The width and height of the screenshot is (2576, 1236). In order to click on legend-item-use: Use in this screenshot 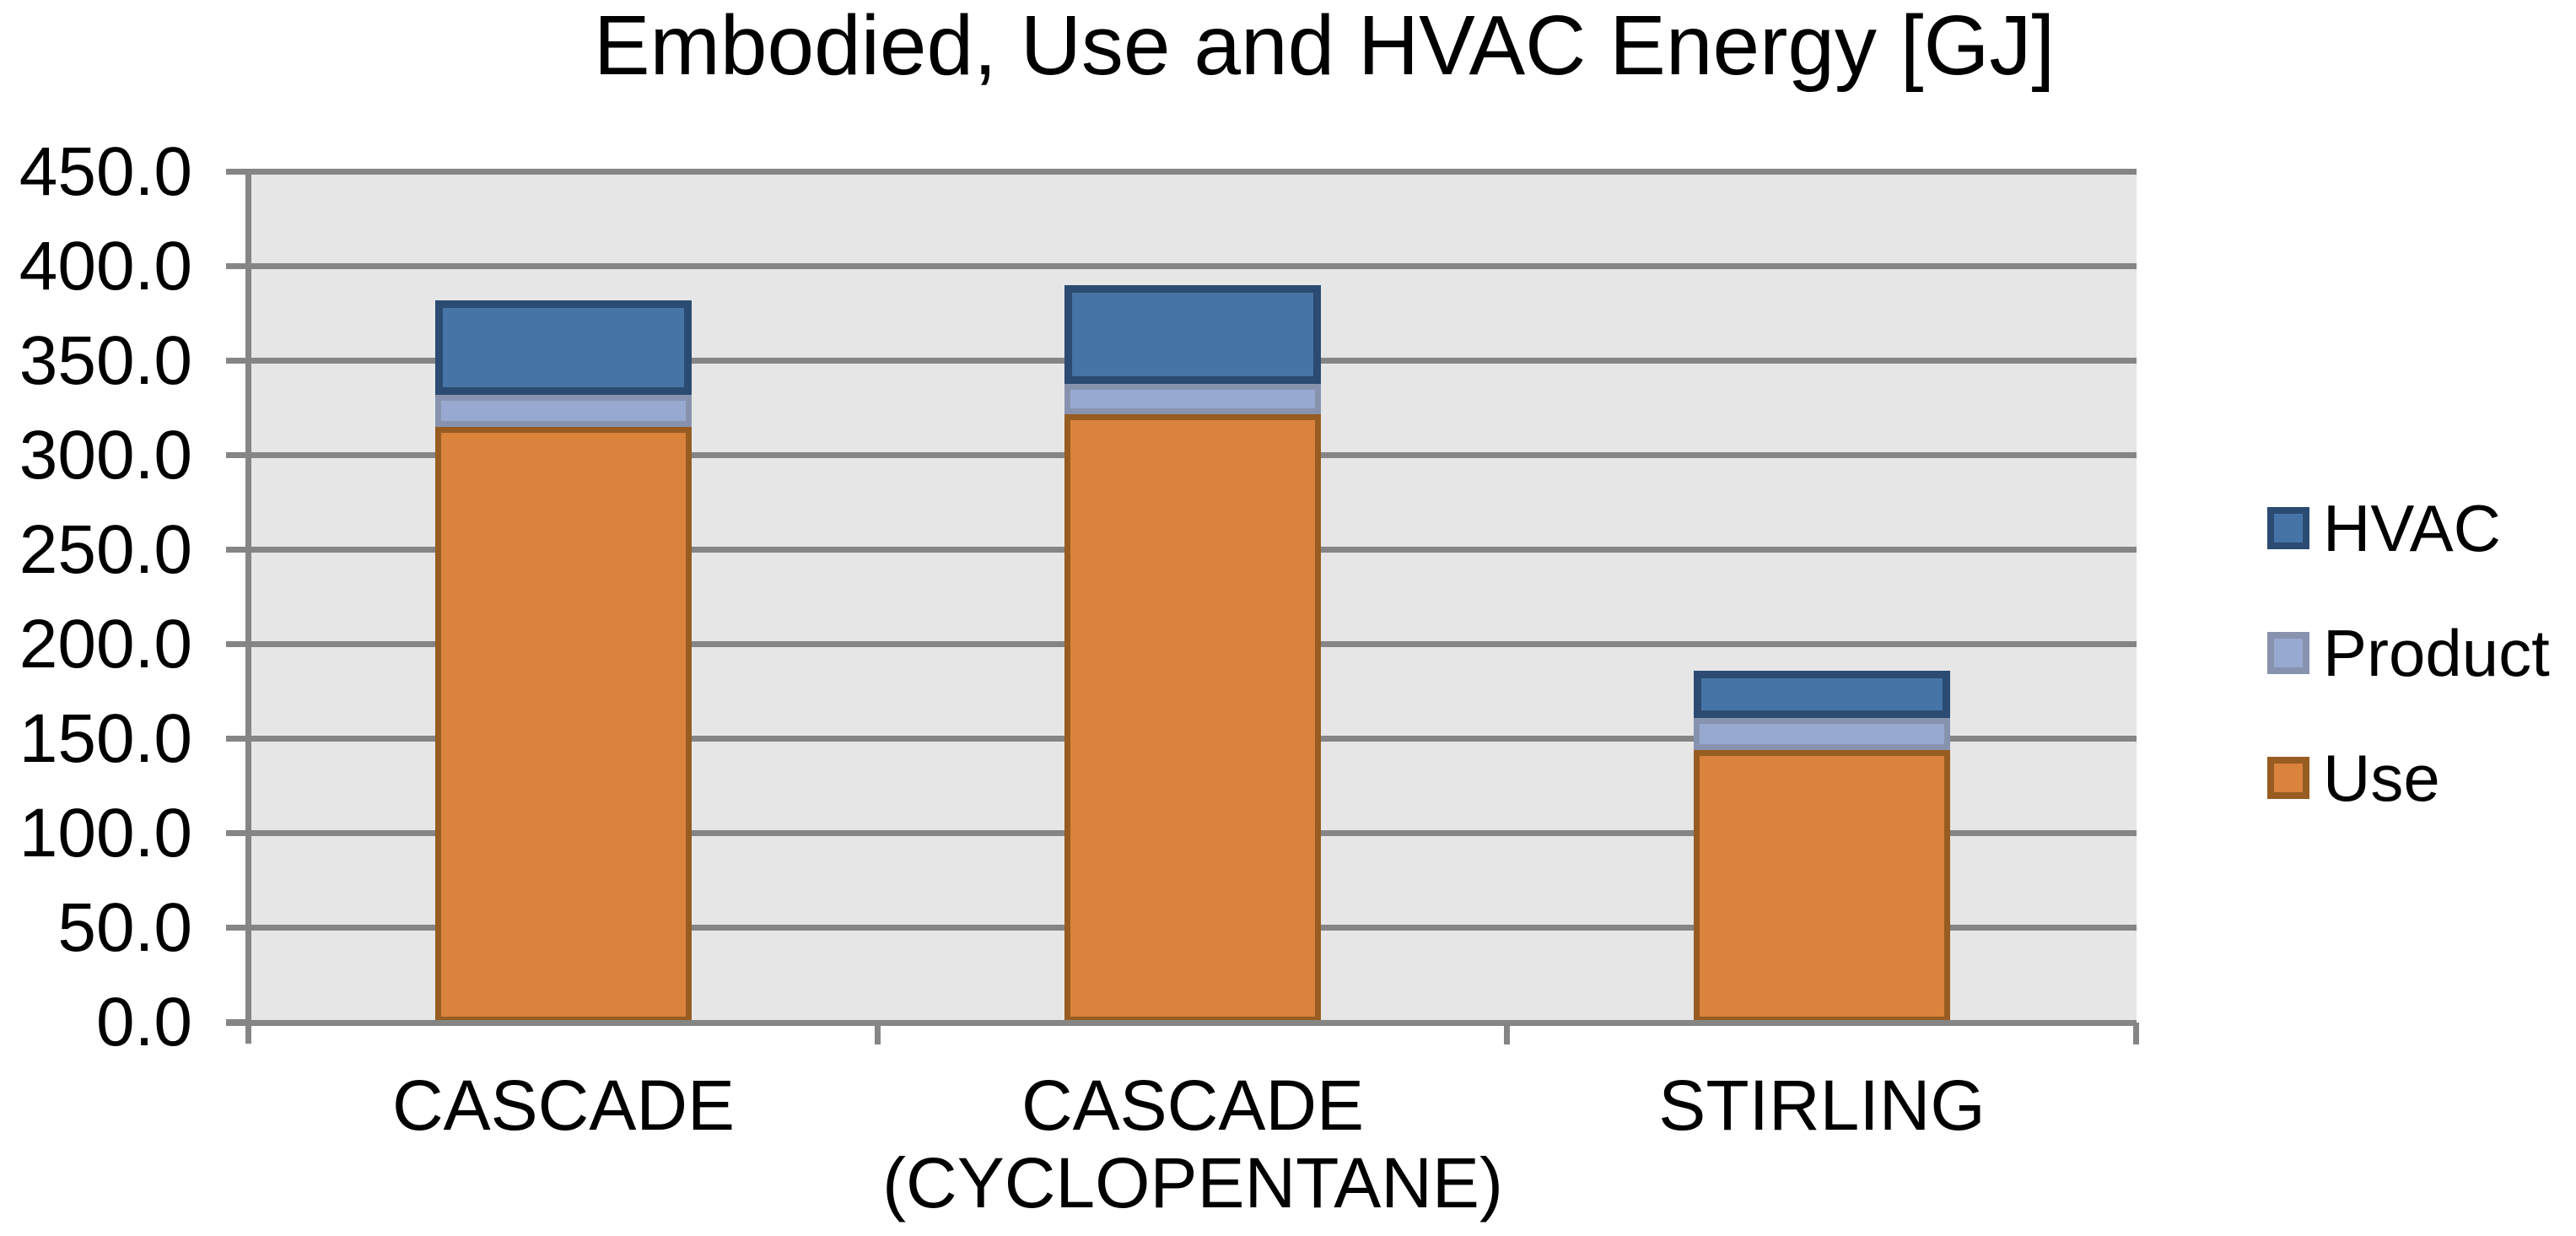, I will do `click(2408, 778)`.